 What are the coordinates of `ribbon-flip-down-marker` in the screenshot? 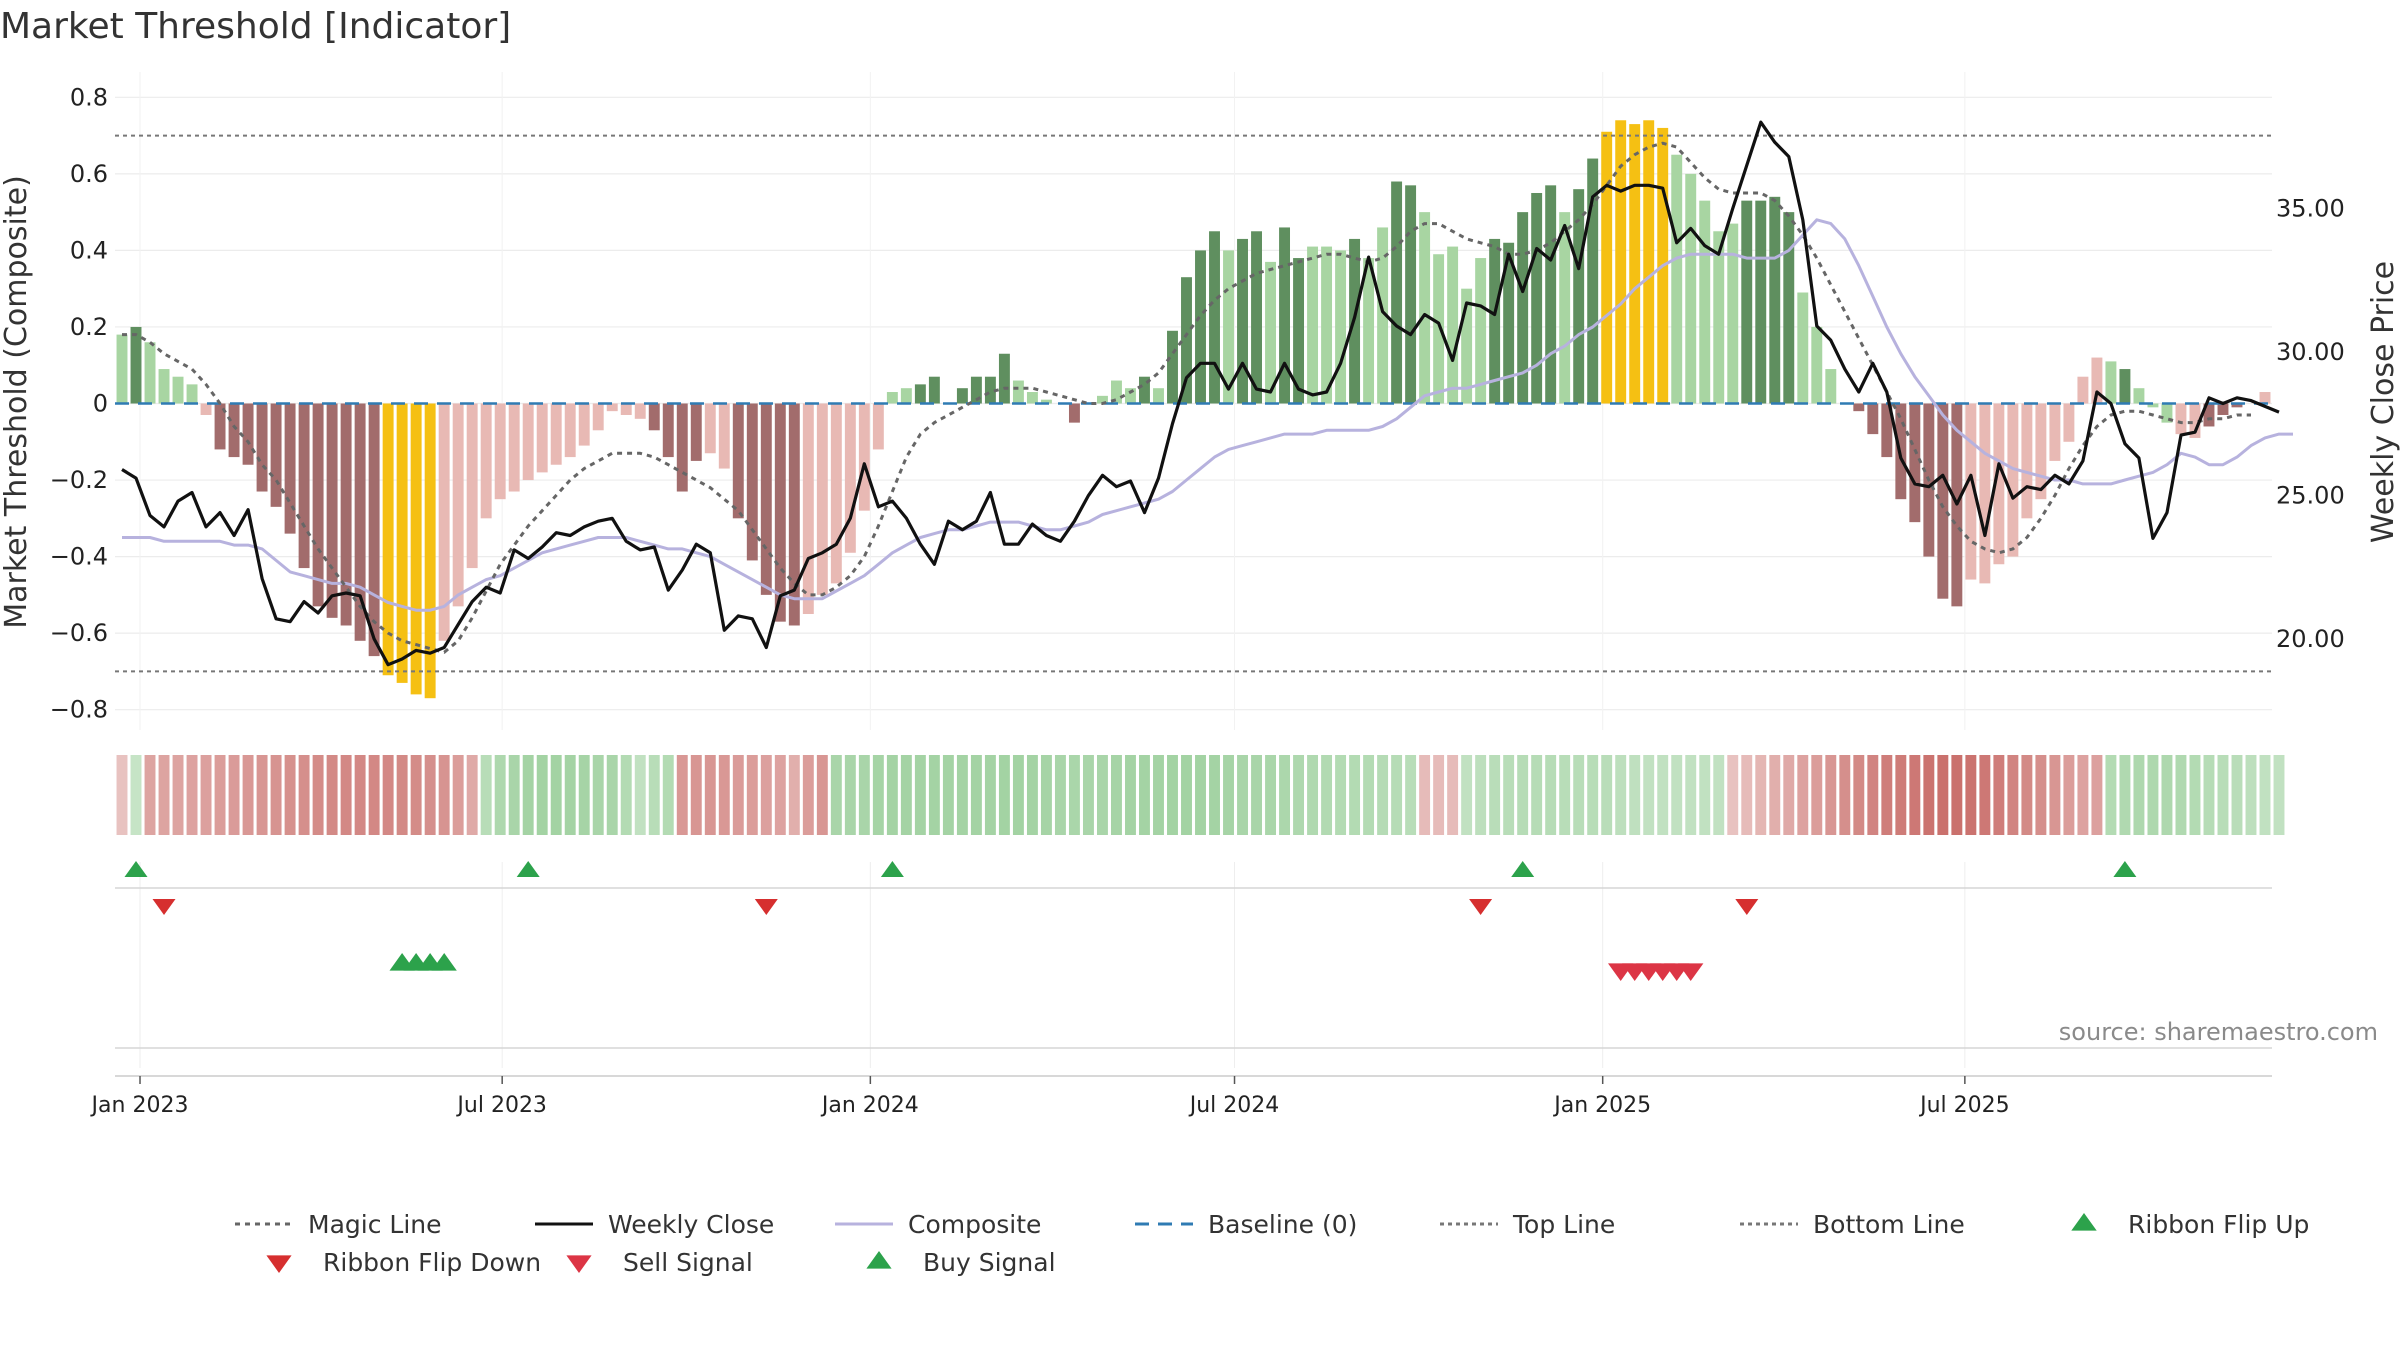 It's located at (1747, 907).